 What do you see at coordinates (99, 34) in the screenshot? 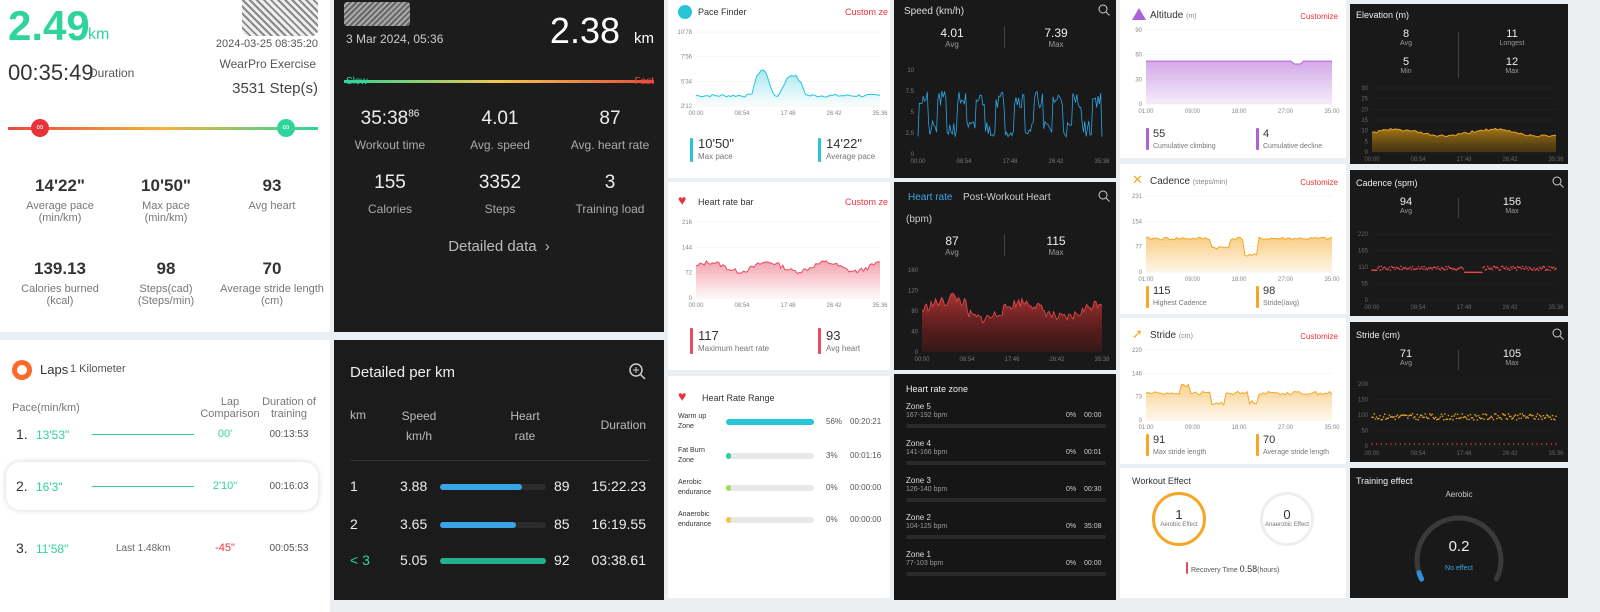
I see `distance-unit: km` at bounding box center [99, 34].